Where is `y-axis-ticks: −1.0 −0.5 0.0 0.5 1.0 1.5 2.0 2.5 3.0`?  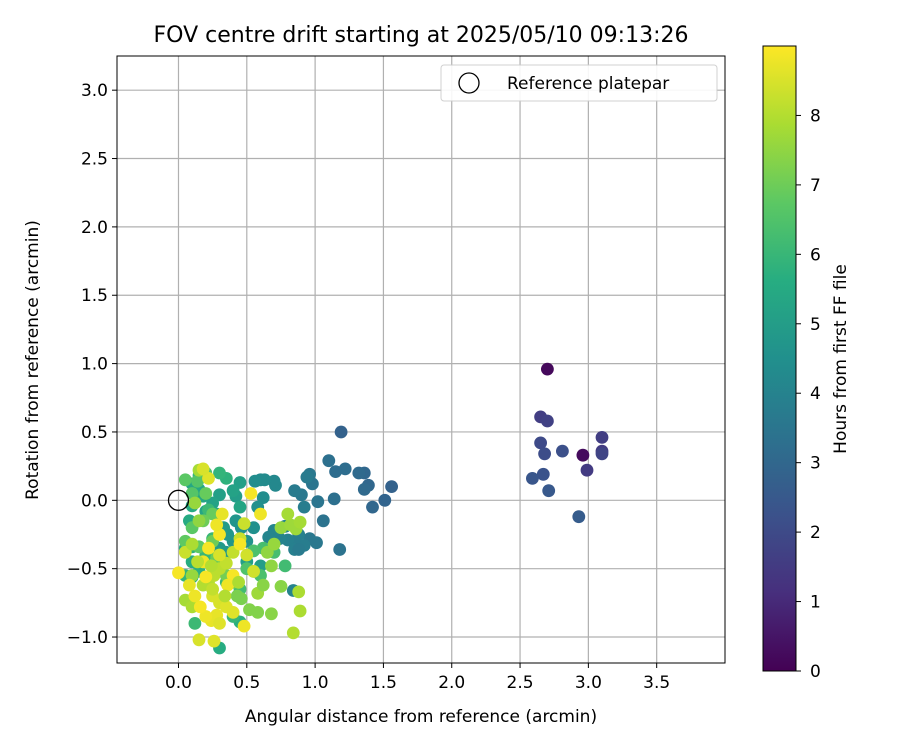 y-axis-ticks: −1.0 −0.5 0.0 0.5 1.0 1.5 2.0 2.5 3.0 is located at coordinates (92, 364).